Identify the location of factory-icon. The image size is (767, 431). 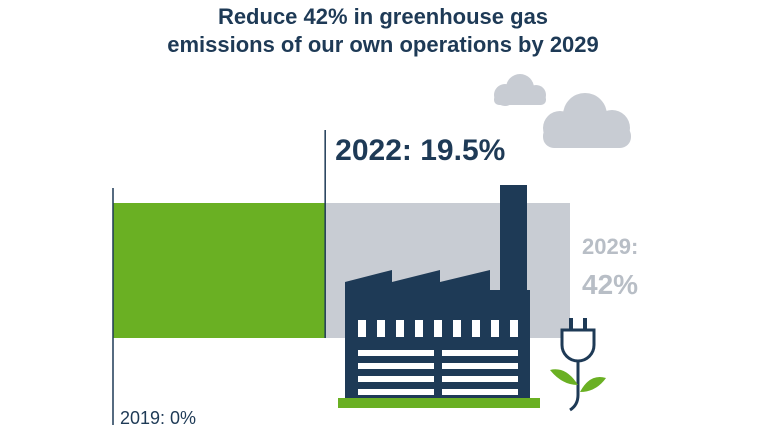
(439, 296).